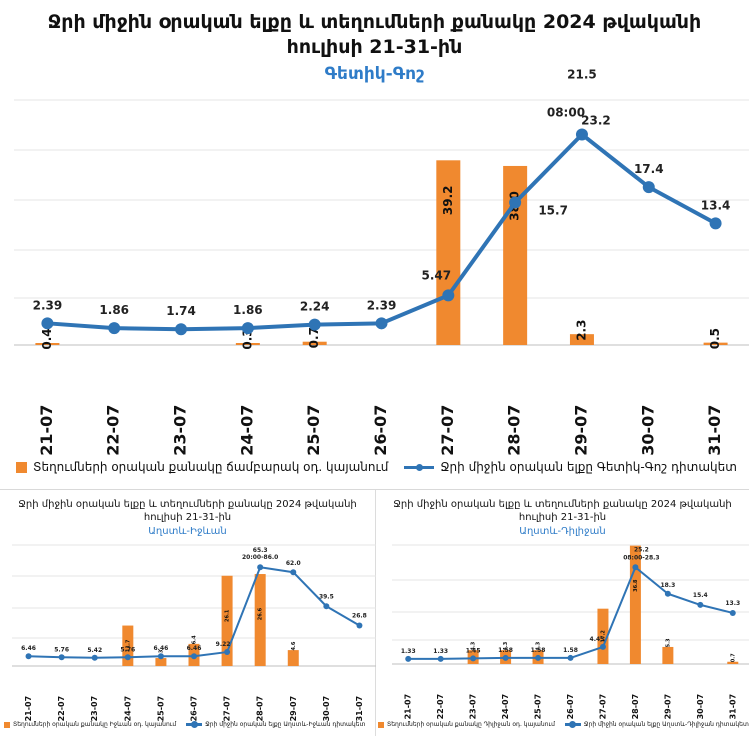 Image resolution: width=749 pixels, height=736 pixels. What do you see at coordinates (700, 595) in the screenshot?
I see `discharge-value-label: 15.4` at bounding box center [700, 595].